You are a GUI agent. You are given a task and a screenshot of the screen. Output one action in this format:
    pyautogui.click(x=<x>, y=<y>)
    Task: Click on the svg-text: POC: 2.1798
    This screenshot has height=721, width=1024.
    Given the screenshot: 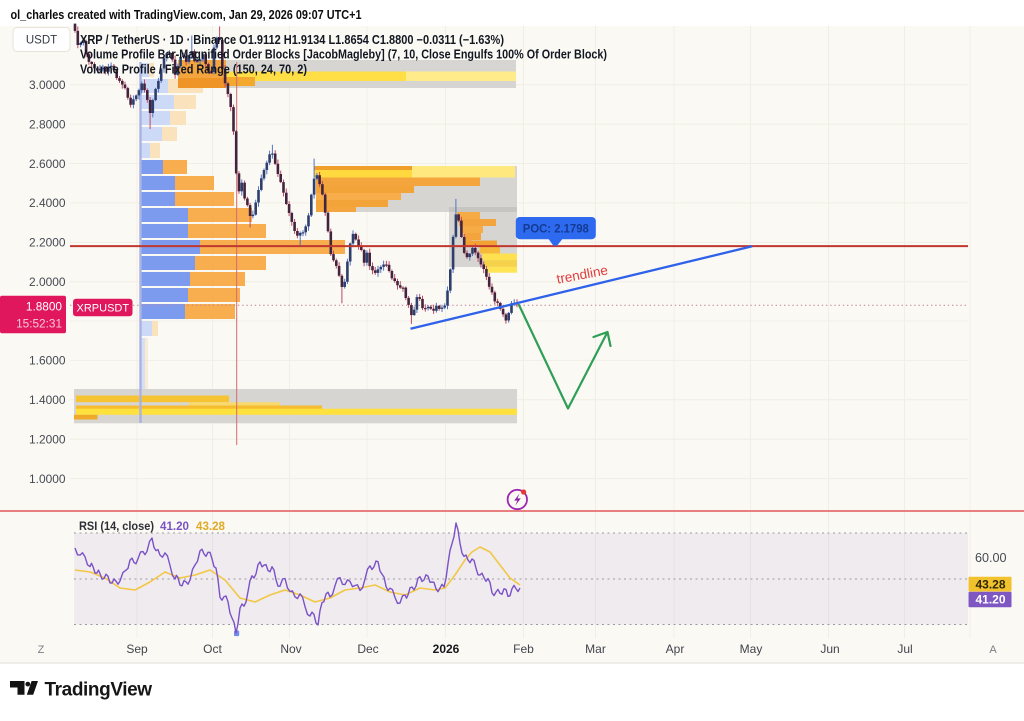 What is the action you would take?
    pyautogui.click(x=556, y=229)
    